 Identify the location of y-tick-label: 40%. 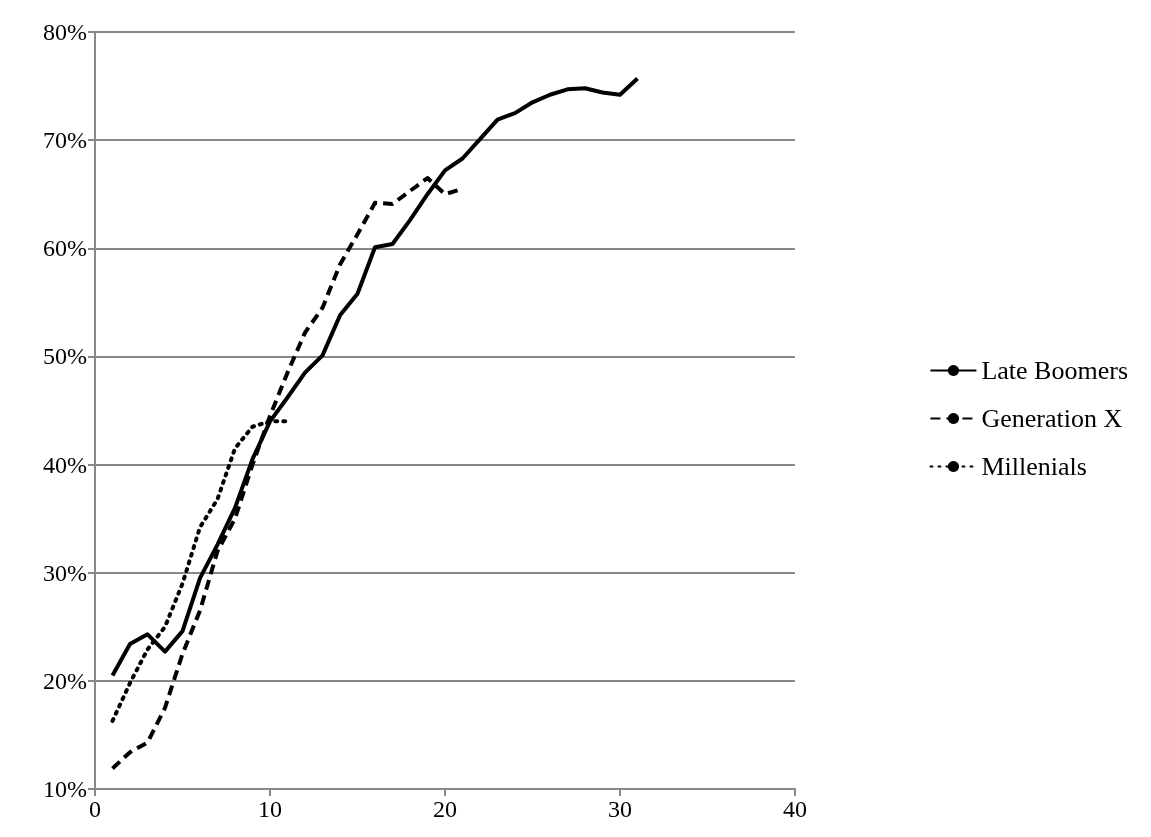
(65, 464).